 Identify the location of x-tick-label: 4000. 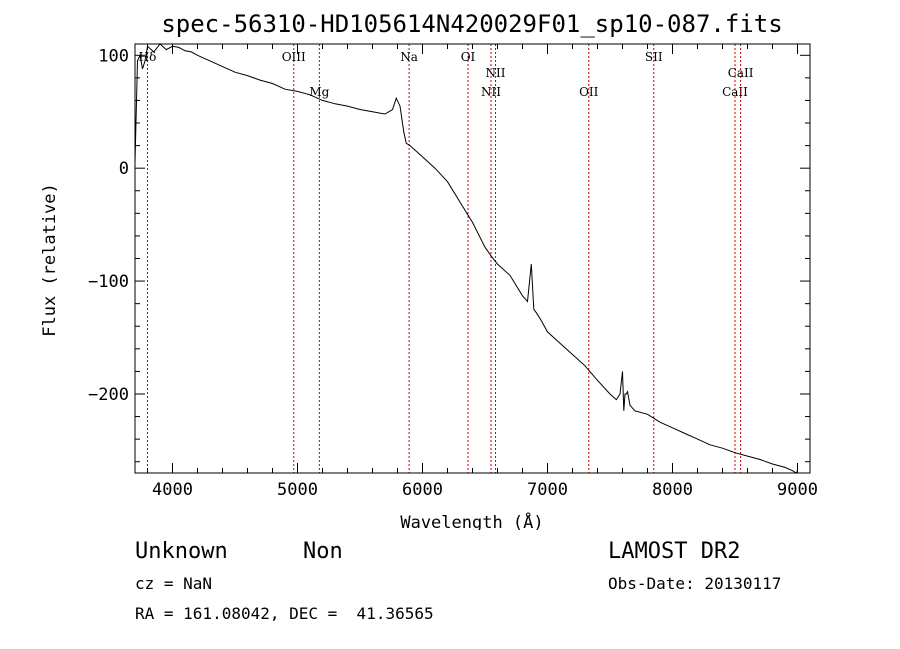
(172, 490).